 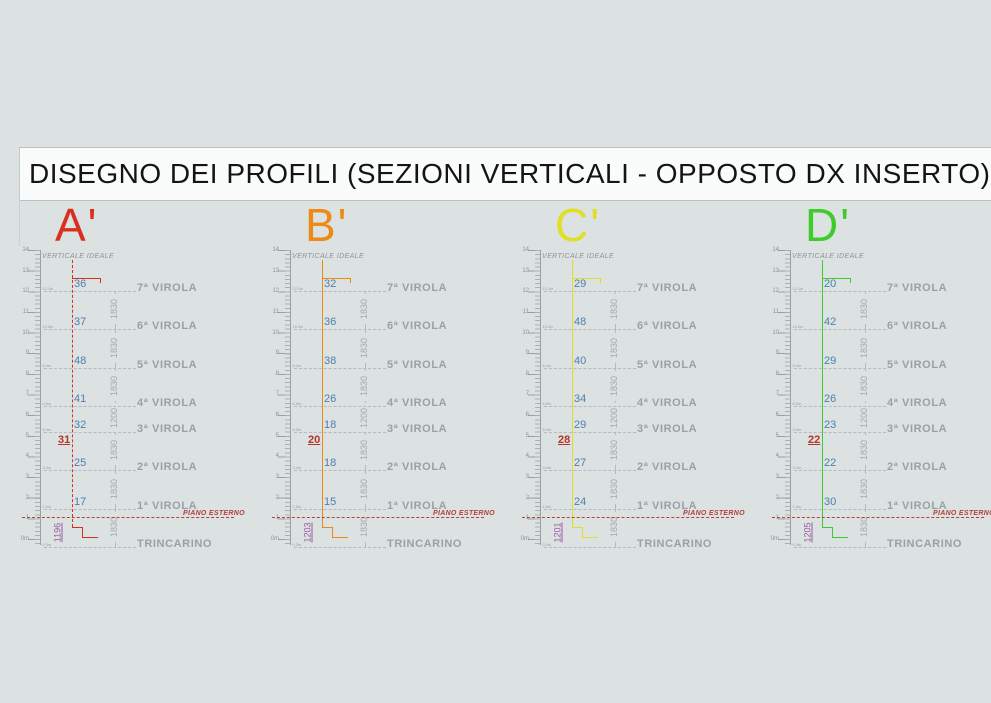 I want to click on deviation-value: 15, so click(x=330, y=502).